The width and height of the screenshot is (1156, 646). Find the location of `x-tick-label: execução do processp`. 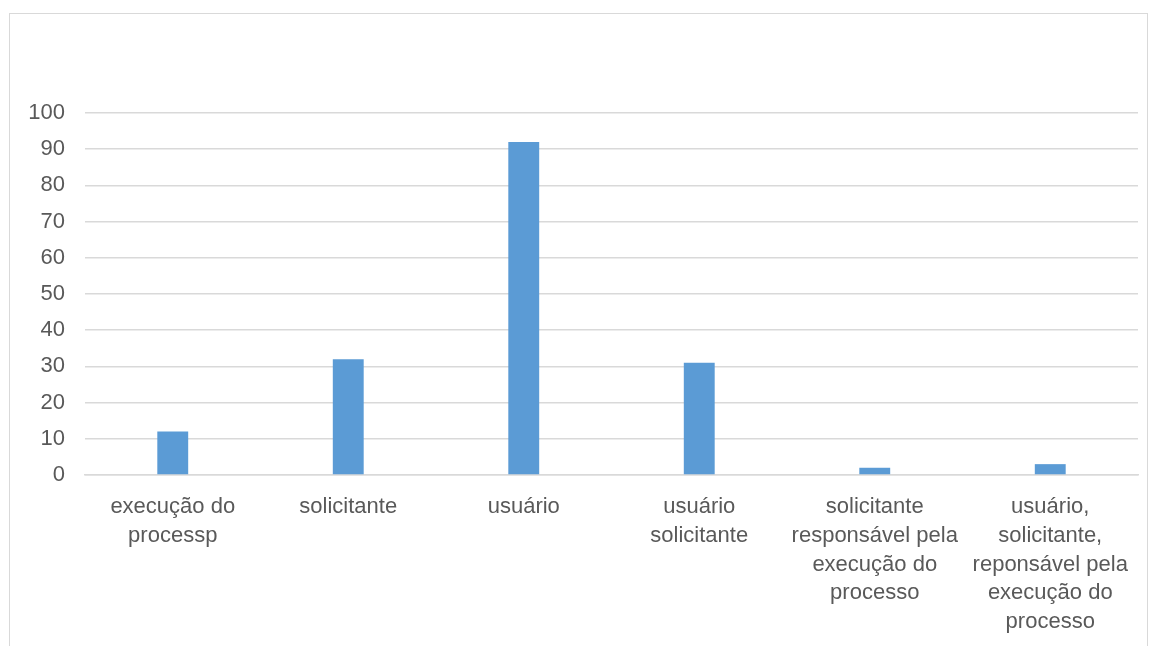

x-tick-label: execução do processp is located at coordinates (173, 520).